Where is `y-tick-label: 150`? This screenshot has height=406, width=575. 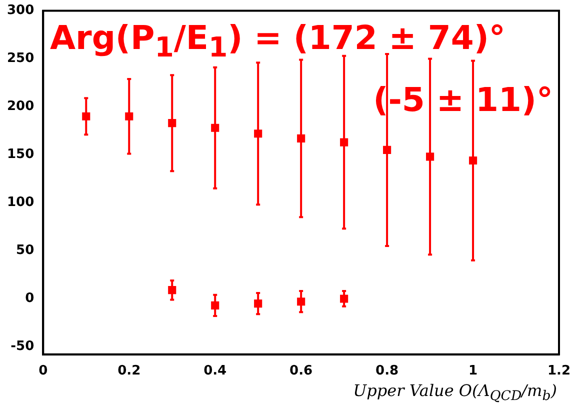 y-tick-label: 150 is located at coordinates (20, 154).